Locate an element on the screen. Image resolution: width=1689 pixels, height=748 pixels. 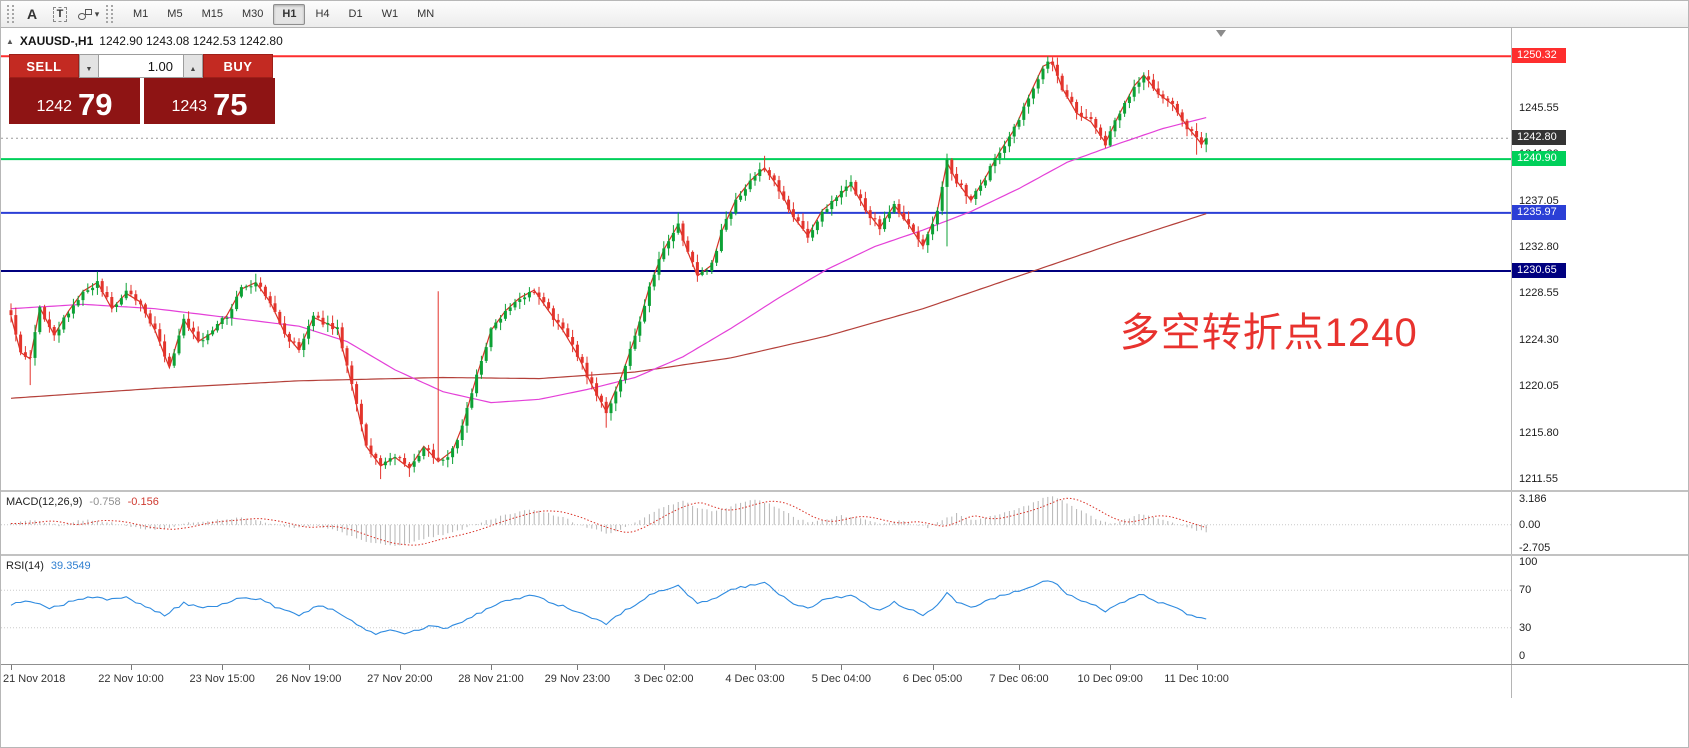
rsi-plot-area: RSI(14) 39.3549 is located at coordinates (756, 610).